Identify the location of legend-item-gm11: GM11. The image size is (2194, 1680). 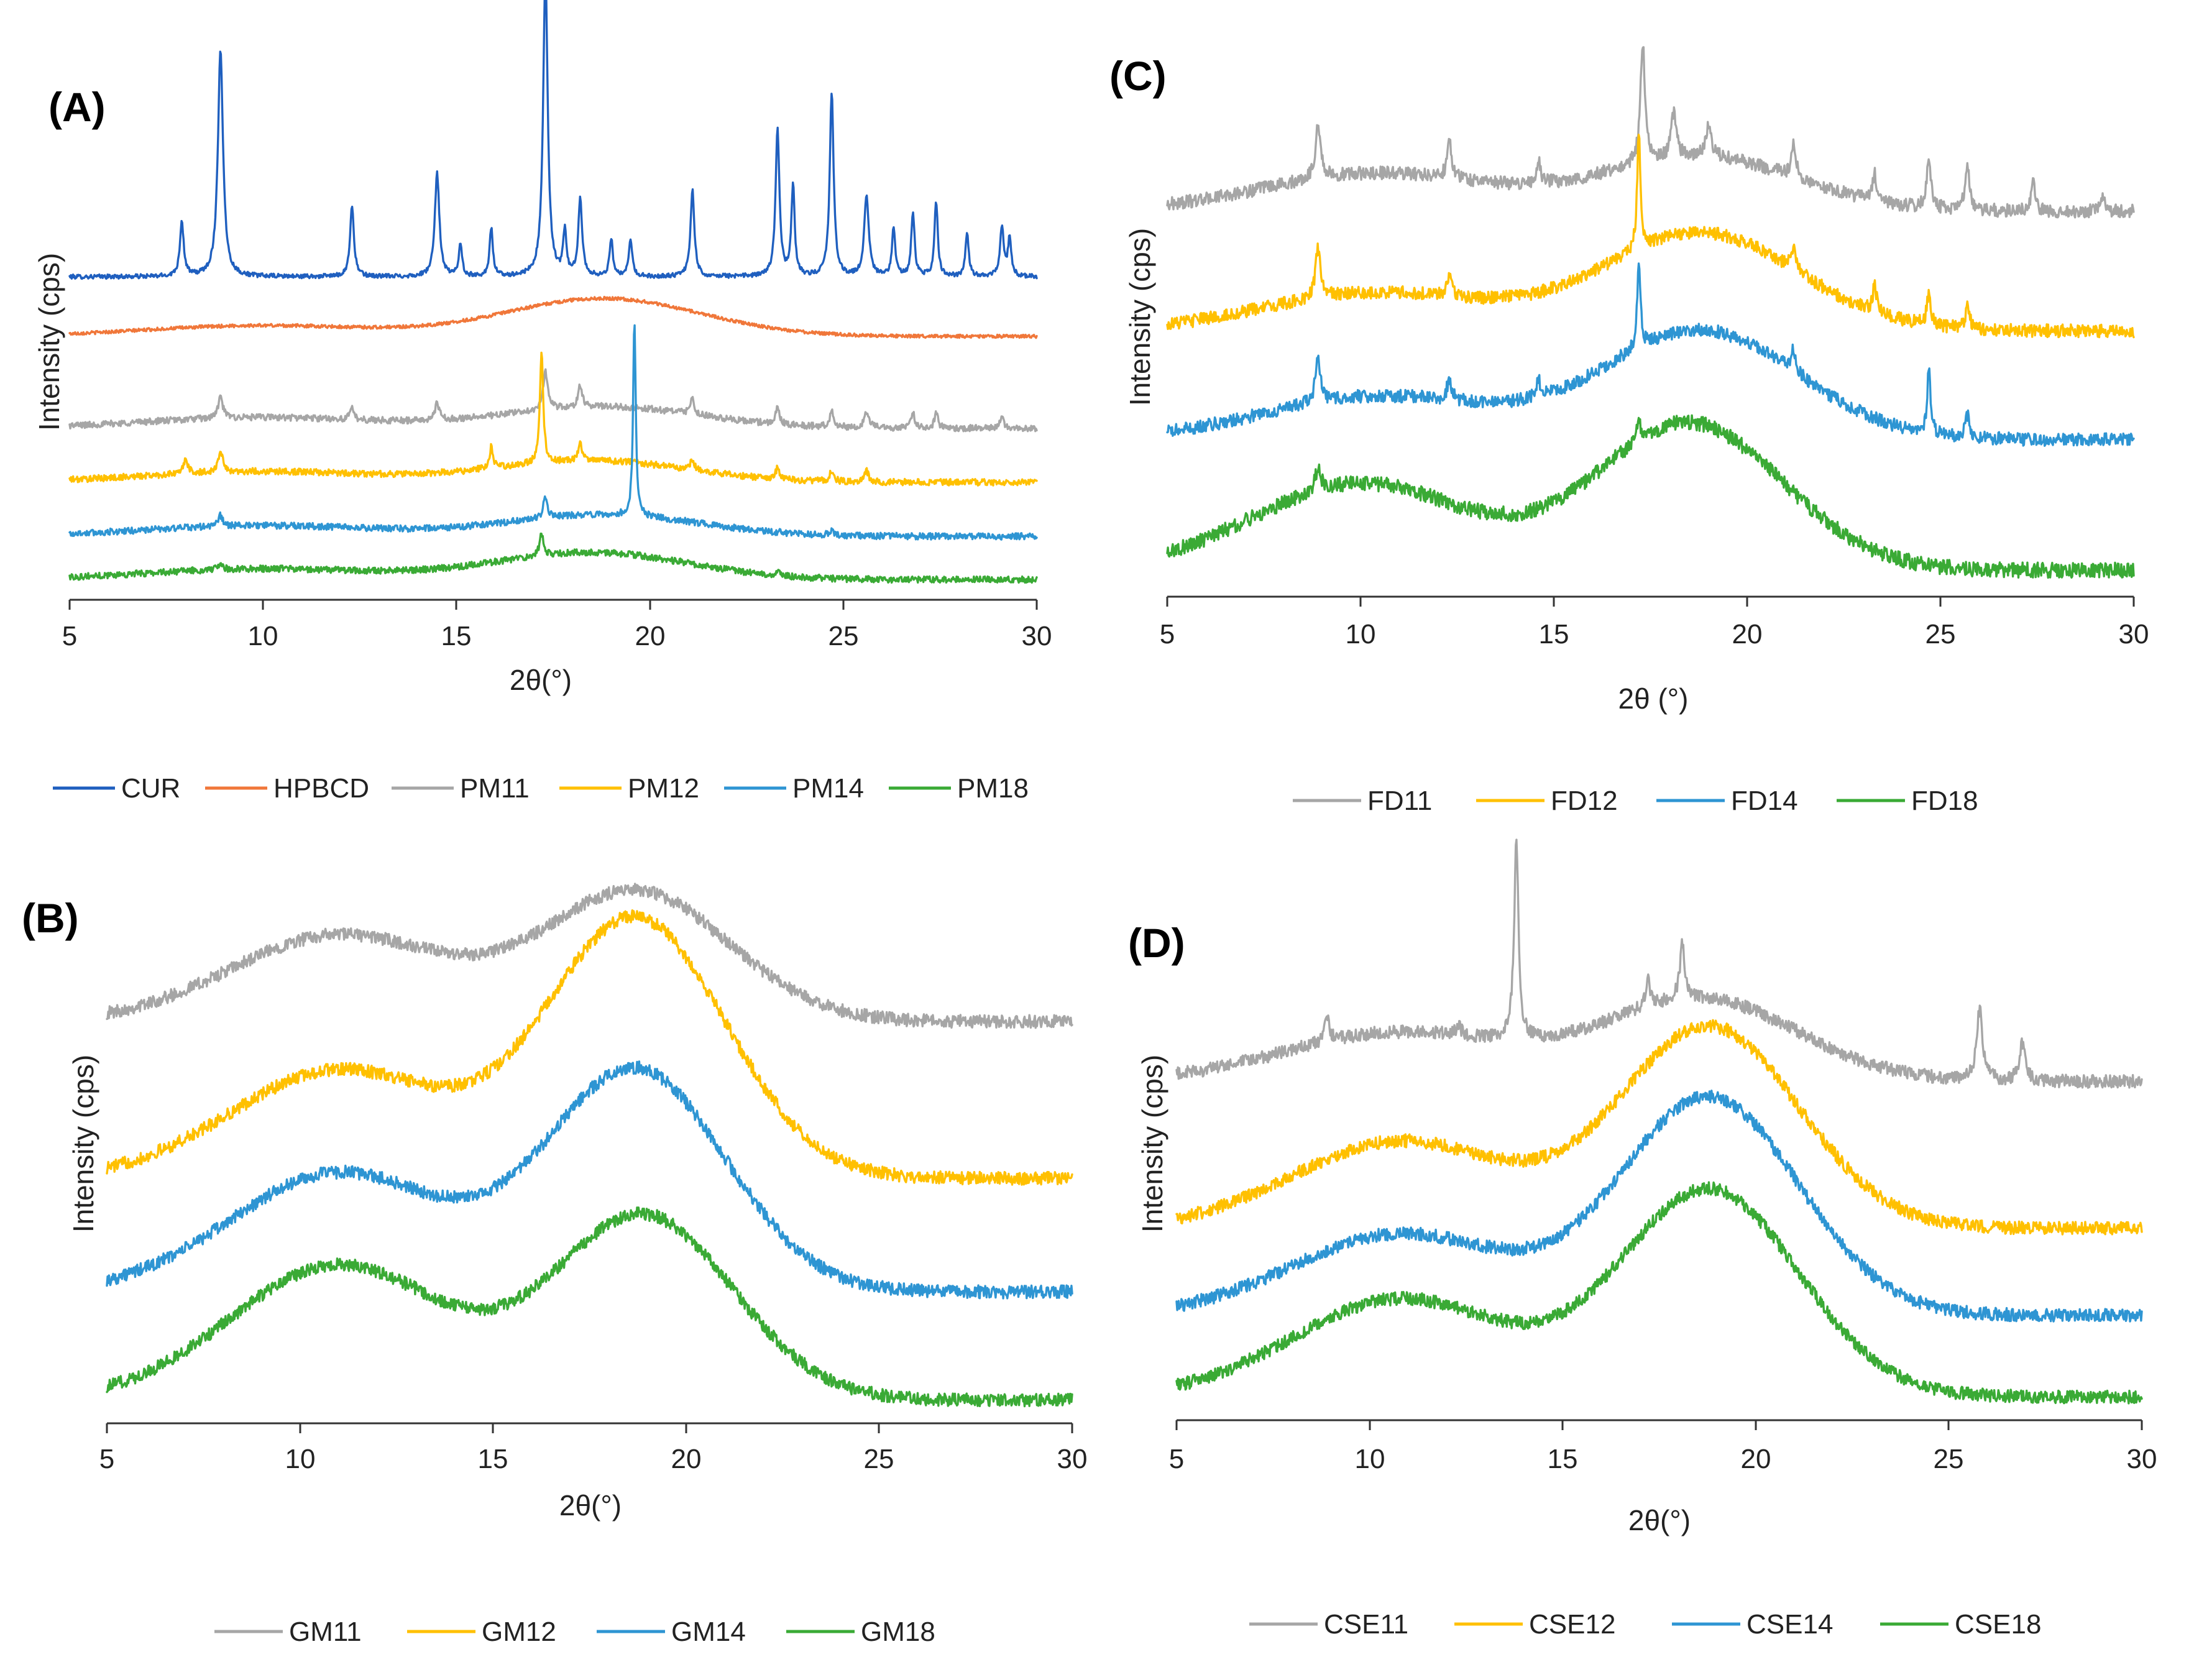
(288, 1632).